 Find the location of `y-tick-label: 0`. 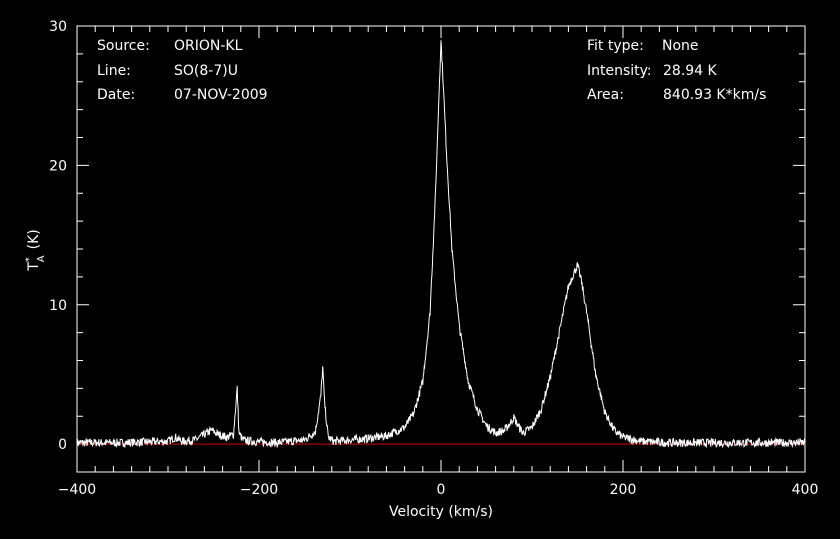

y-tick-label: 0 is located at coordinates (62, 445).